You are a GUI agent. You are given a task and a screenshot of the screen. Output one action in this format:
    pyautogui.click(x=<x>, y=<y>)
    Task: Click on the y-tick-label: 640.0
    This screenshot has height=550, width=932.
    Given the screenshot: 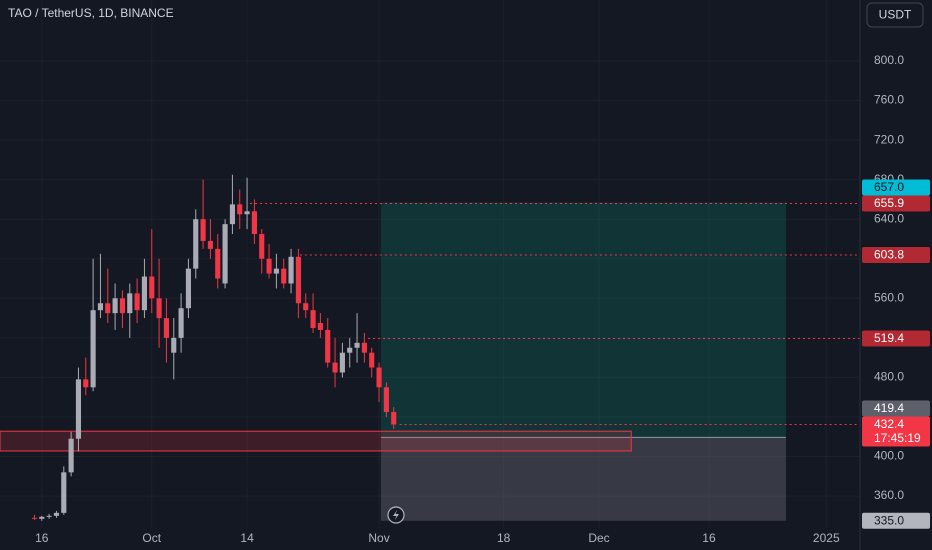 What is the action you would take?
    pyautogui.click(x=889, y=218)
    